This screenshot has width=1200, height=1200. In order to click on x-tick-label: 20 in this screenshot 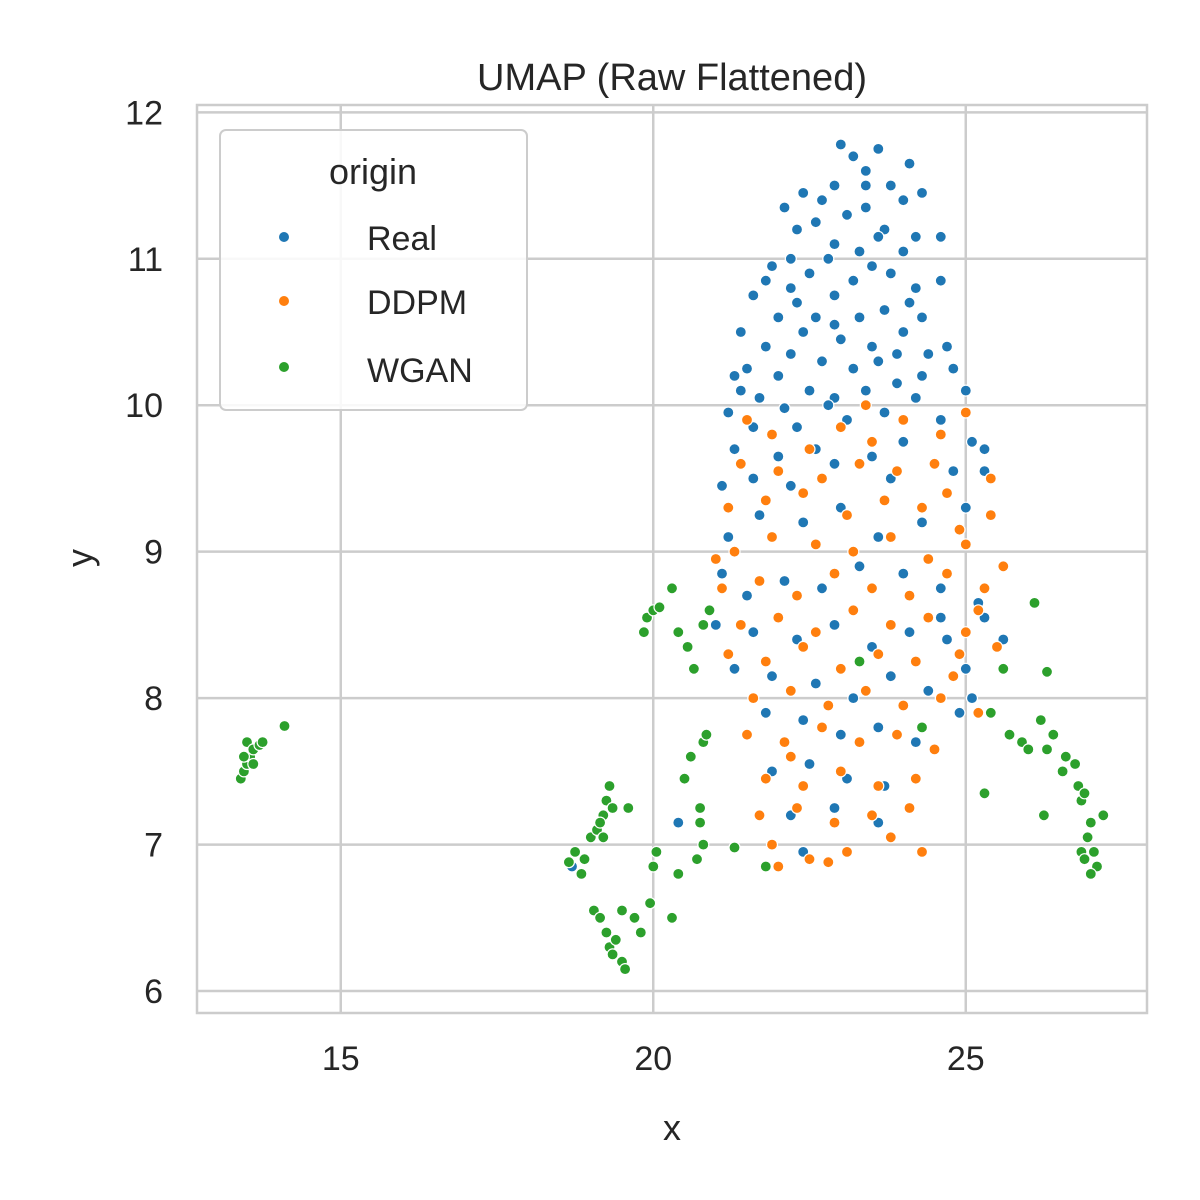, I will do `click(653, 1059)`.